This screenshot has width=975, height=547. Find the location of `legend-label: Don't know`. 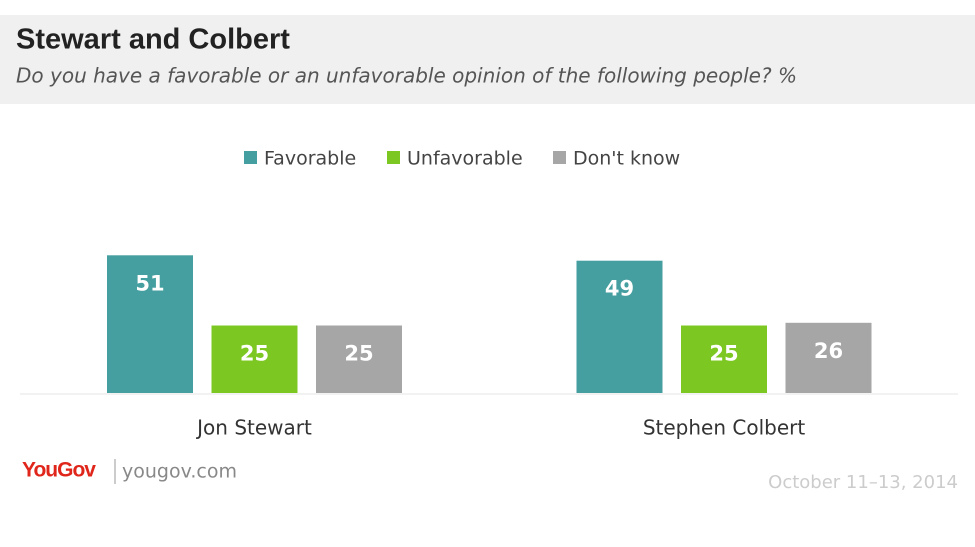

legend-label: Don't know is located at coordinates (626, 159).